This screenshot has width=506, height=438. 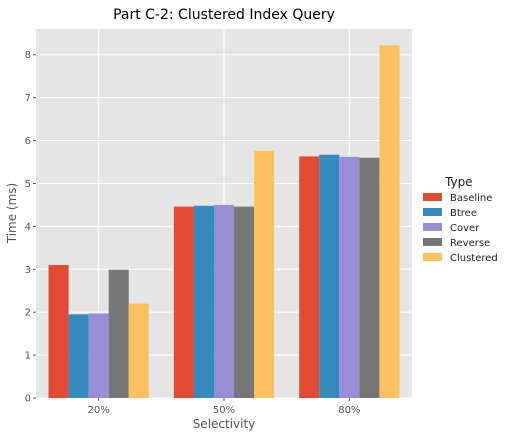 I want to click on y-tick-label: 6, so click(x=28, y=141).